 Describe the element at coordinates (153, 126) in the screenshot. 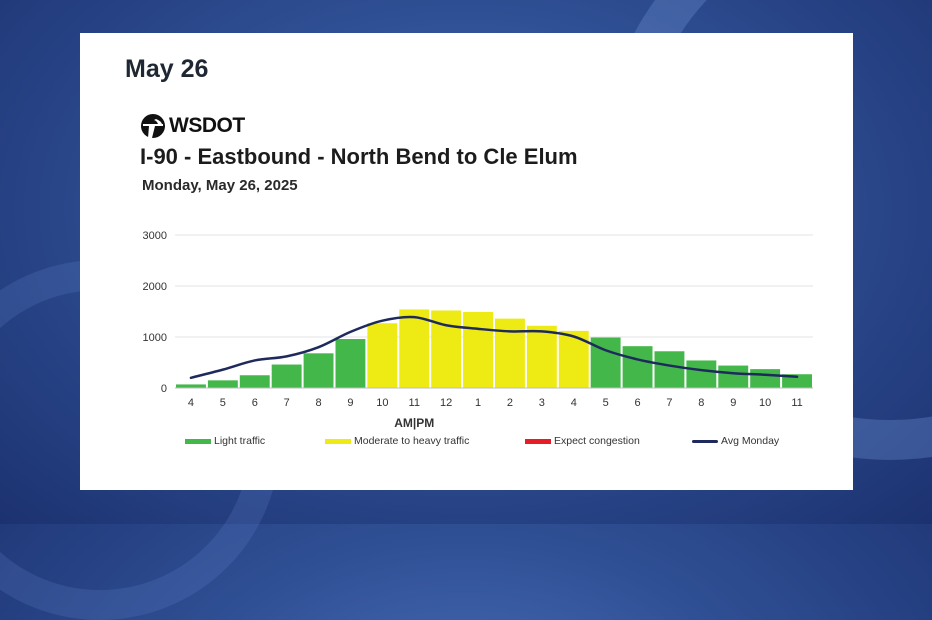

I see `wsdot-logo-icon` at that location.